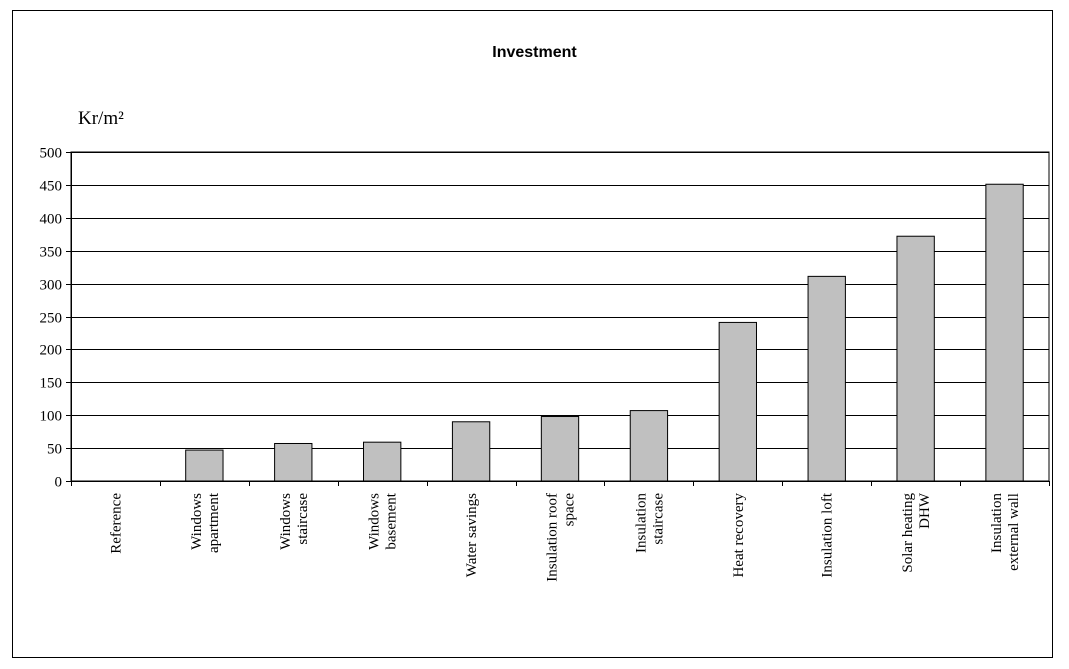 The image size is (1069, 669). I want to click on x-category-label: Insulation roof space, so click(561, 537).